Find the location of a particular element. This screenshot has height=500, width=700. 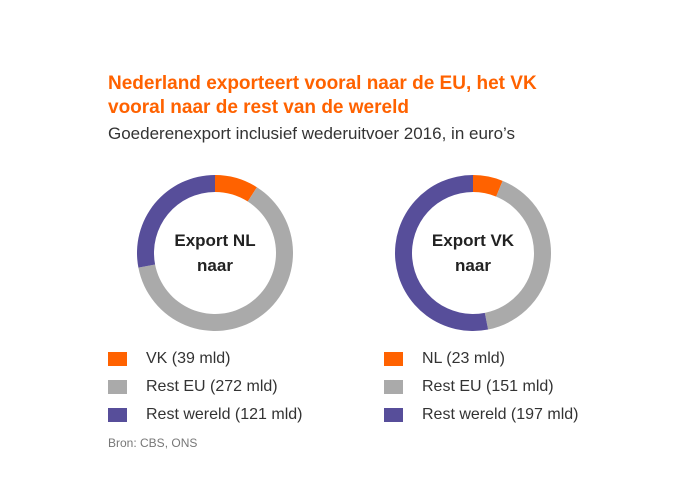

donut-svg-nl is located at coordinates (215, 253).